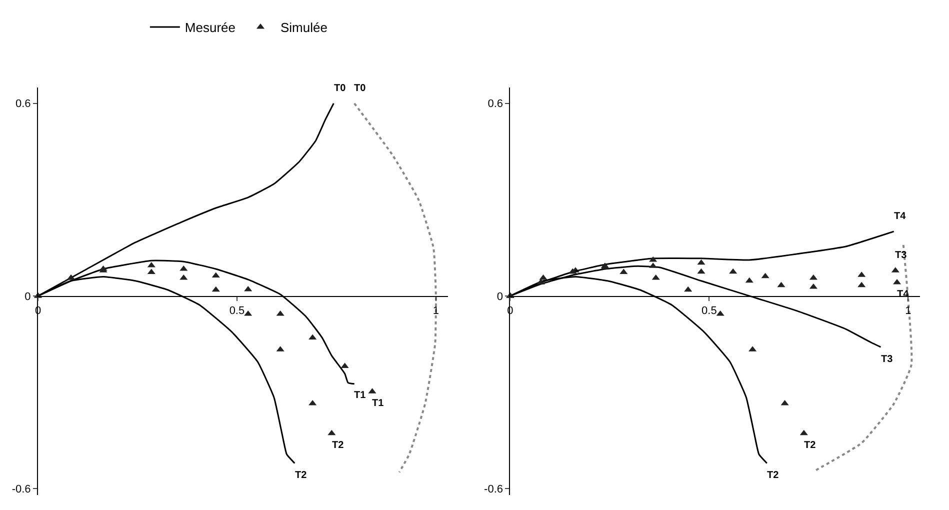 The width and height of the screenshot is (949, 510). What do you see at coordinates (900, 216) in the screenshot?
I see `annotation: T4` at bounding box center [900, 216].